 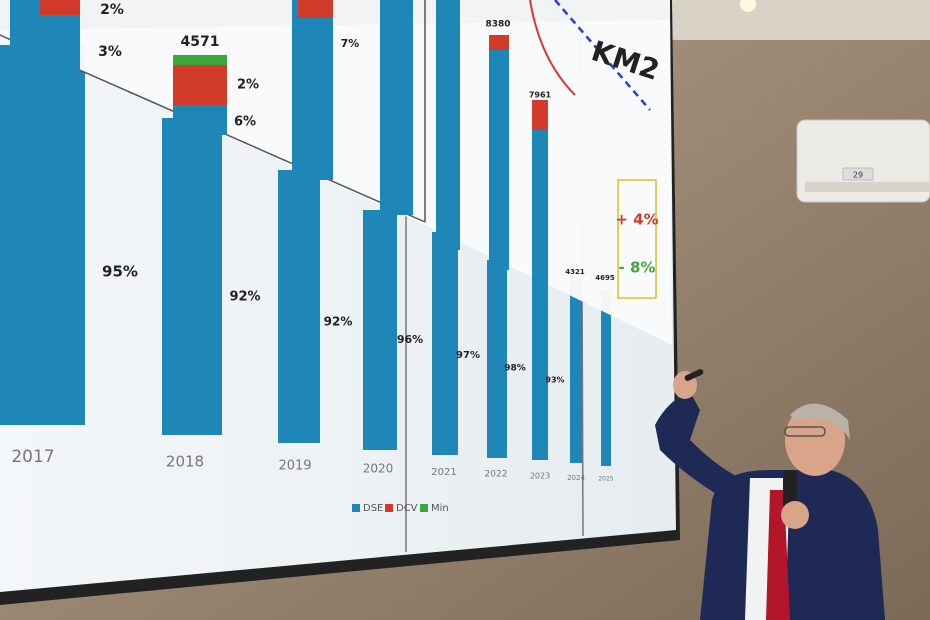 What do you see at coordinates (636, 220) in the screenshot?
I see `callout: + 4%` at bounding box center [636, 220].